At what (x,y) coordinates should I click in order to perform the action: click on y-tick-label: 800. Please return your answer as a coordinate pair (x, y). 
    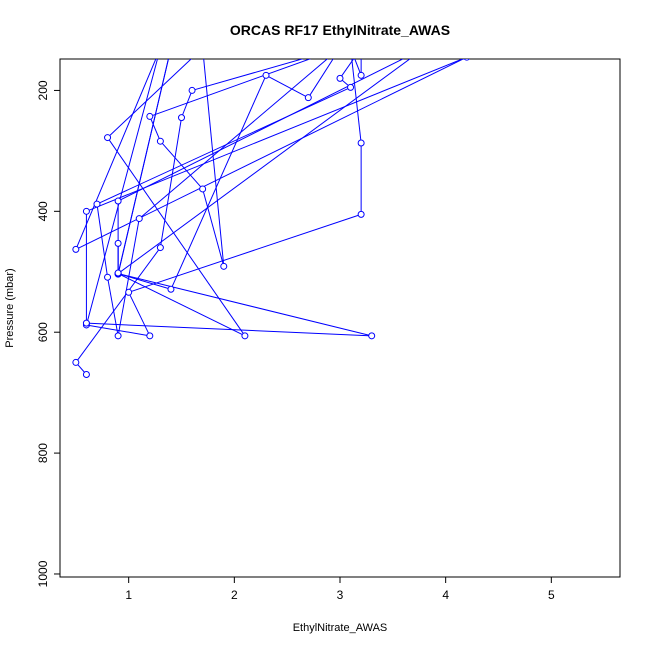
    Looking at the image, I should click on (43, 453).